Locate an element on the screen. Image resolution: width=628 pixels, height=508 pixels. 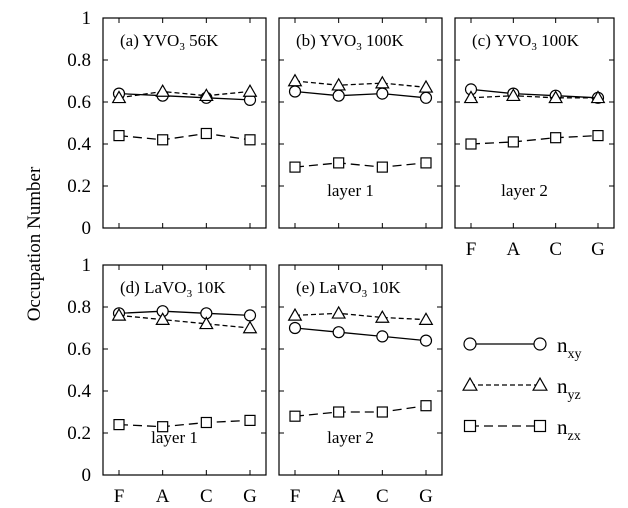
panel-c: F A C G (c) YVO3 100K layer 2 is located at coordinates (534, 138).